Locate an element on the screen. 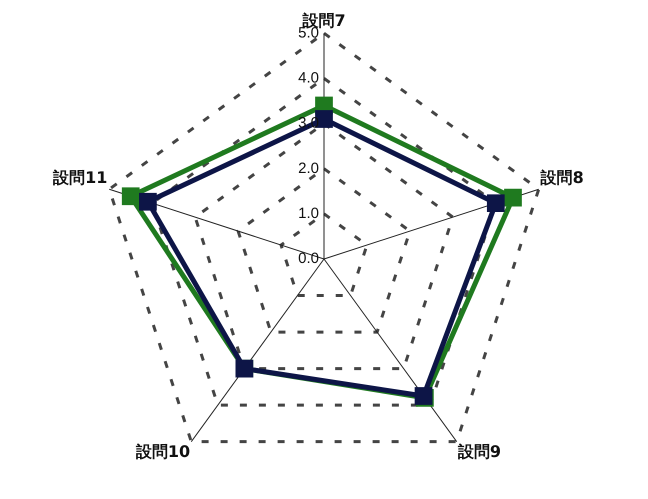 The width and height of the screenshot is (648, 499). spoke-label: 設問10 is located at coordinates (162, 452).